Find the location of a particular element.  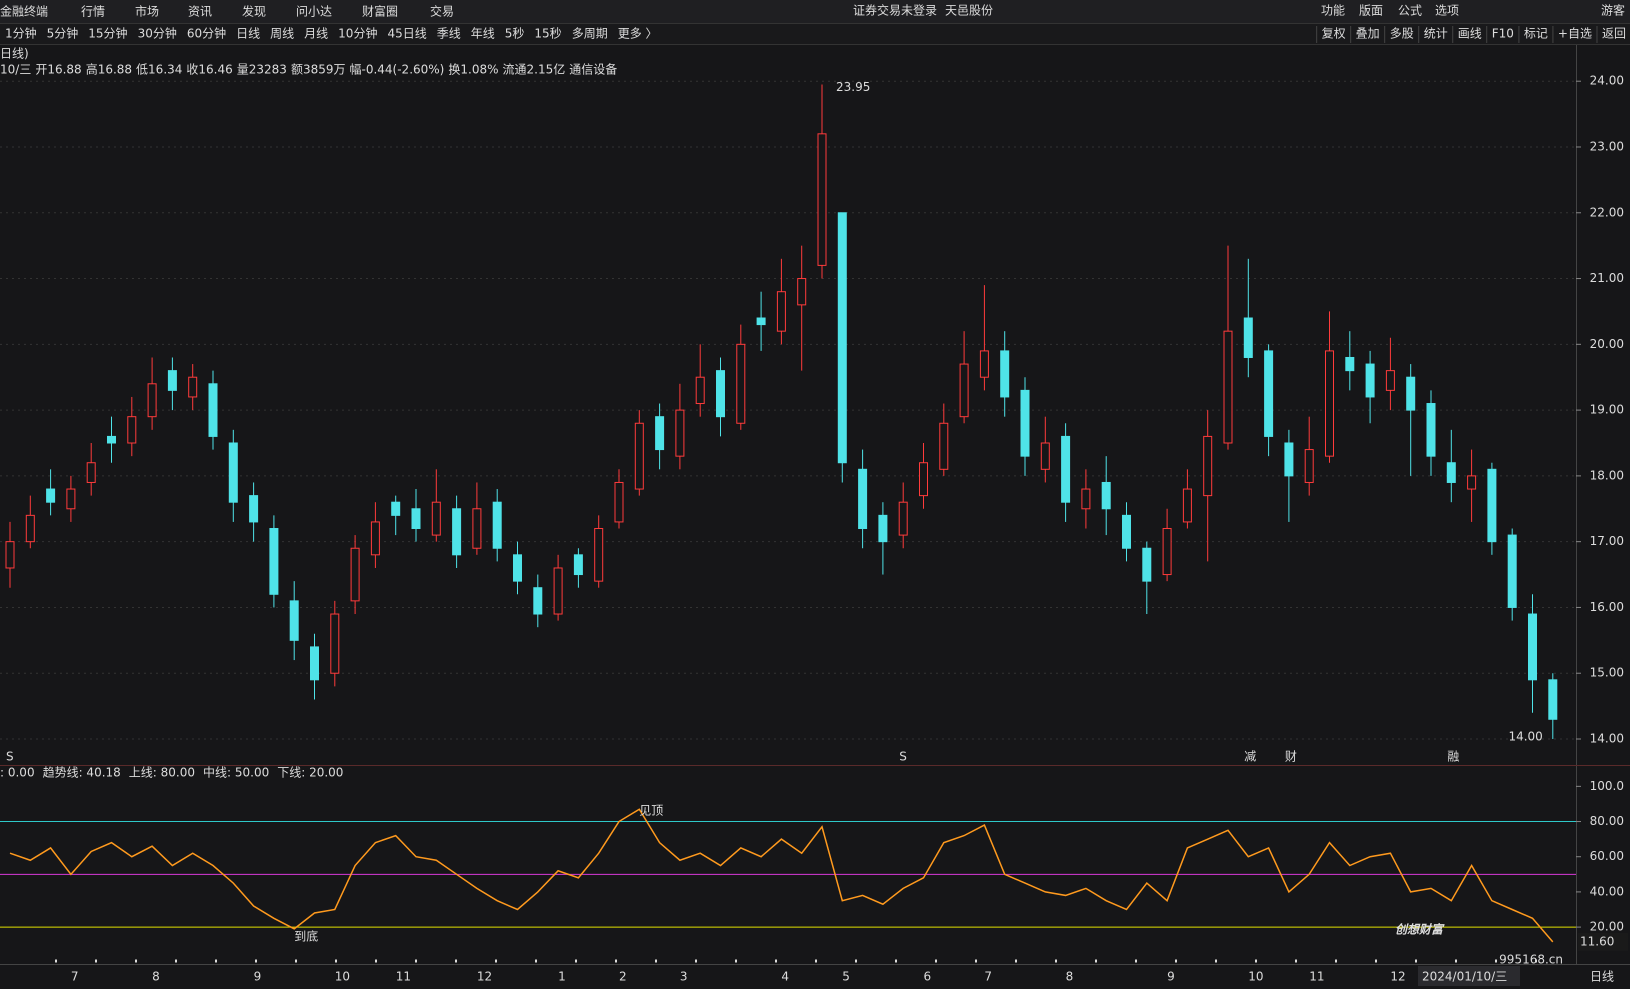

y-tick-label: 24.00 is located at coordinates (1607, 81).